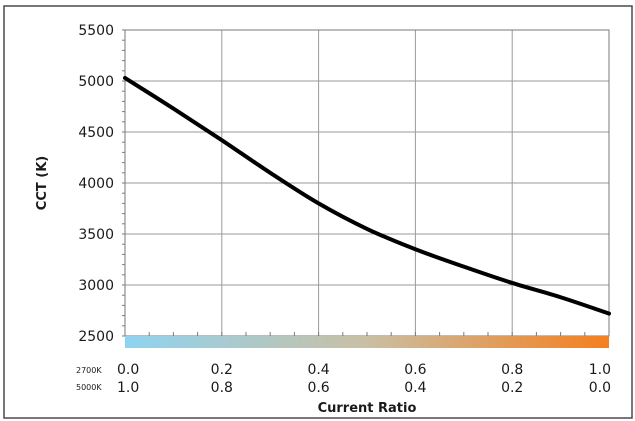 The width and height of the screenshot is (635, 421). I want to click on x-tick-label-top: 0.4, so click(318, 370).